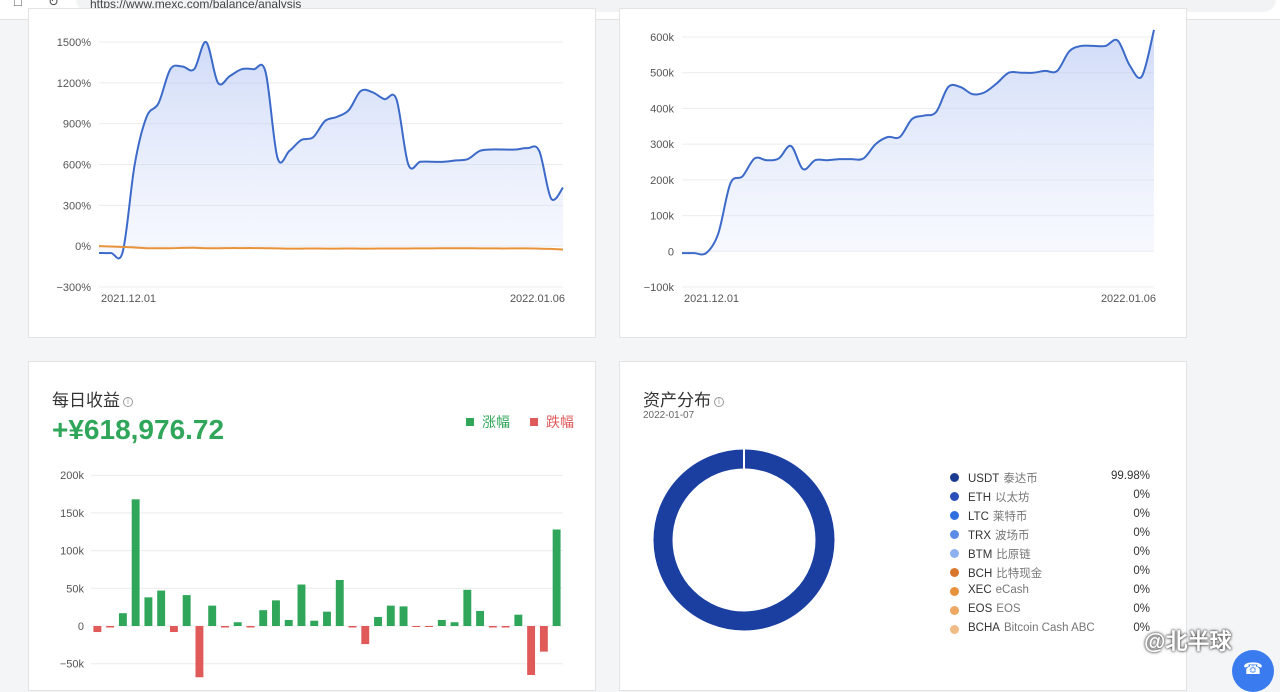 This screenshot has width=1280, height=692. Describe the element at coordinates (331, 248) in the screenshot. I see `benchmark-line` at that location.